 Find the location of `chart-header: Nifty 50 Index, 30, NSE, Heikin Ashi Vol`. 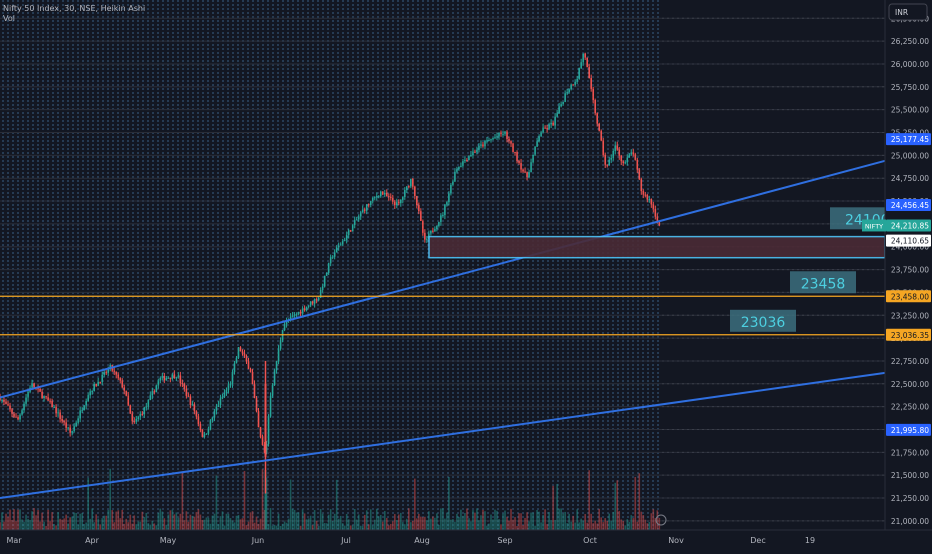

chart-header: Nifty 50 Index, 30, NSE, Heikin Ashi Vol is located at coordinates (74, 14).